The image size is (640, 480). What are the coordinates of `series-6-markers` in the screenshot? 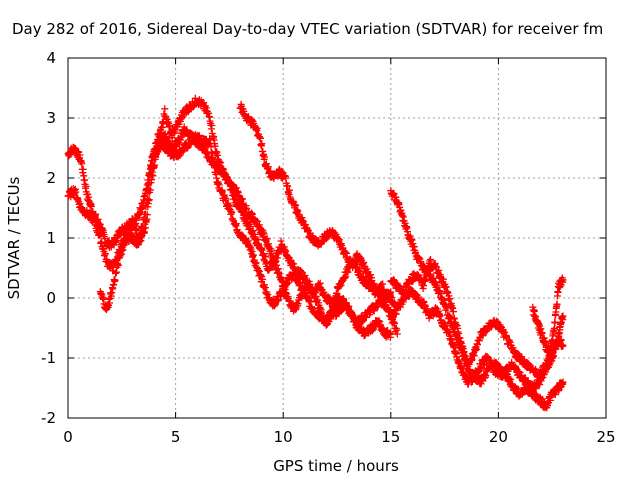 It's located at (477, 334).